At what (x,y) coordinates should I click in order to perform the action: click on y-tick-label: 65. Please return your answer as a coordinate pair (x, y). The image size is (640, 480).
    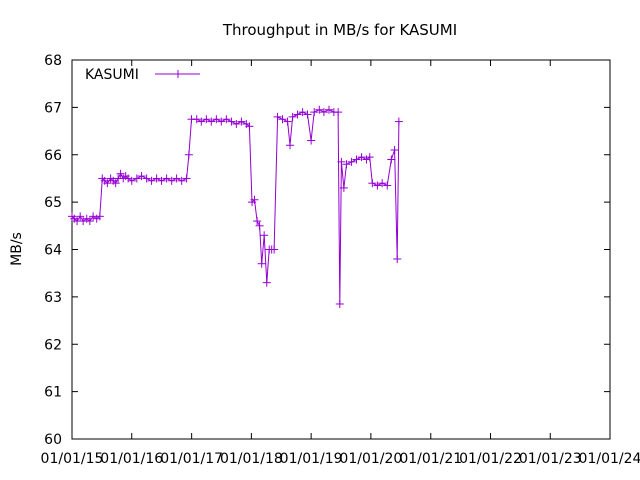
    Looking at the image, I should click on (53, 203).